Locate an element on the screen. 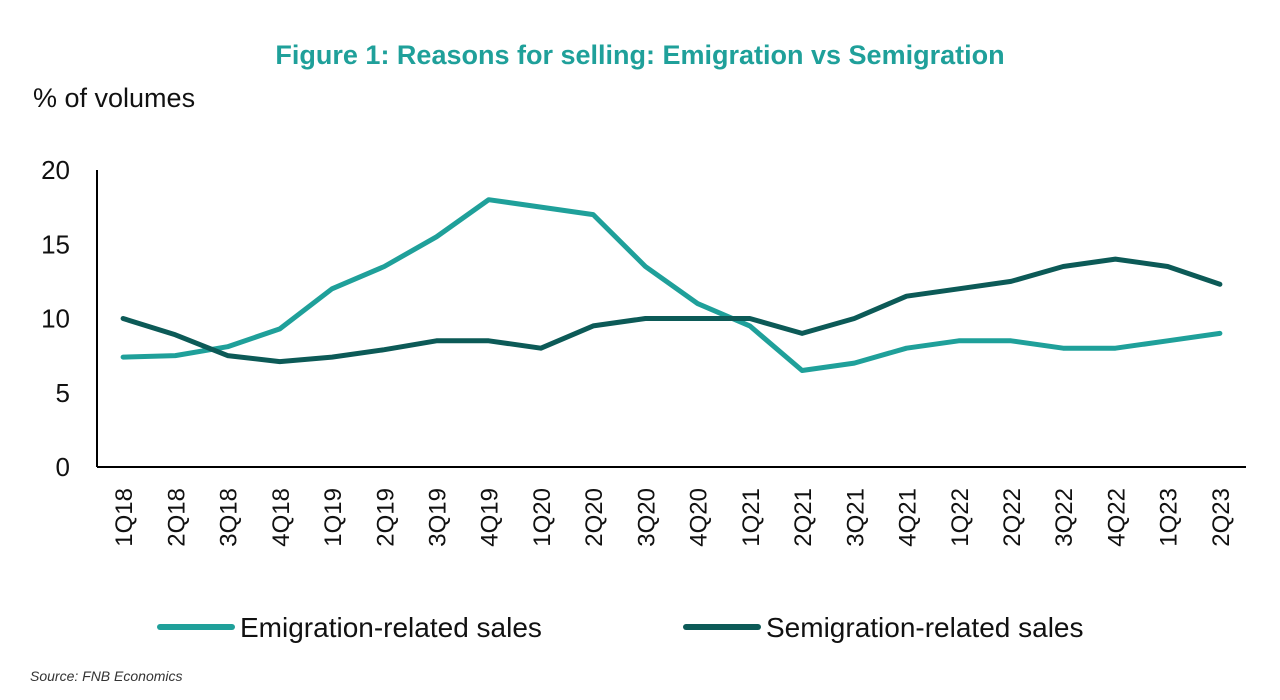 The image size is (1280, 700). x-tick-label: 2Q22 is located at coordinates (1012, 517).